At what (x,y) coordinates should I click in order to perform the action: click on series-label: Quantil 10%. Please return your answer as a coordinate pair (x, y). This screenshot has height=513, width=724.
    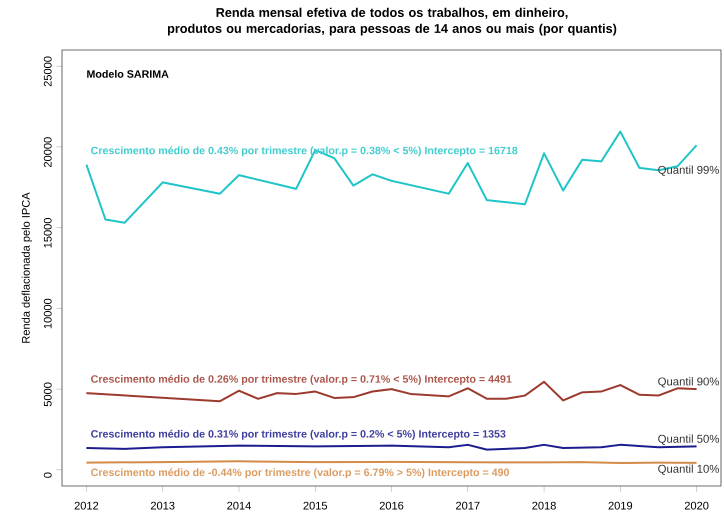
    Looking at the image, I should click on (688, 469).